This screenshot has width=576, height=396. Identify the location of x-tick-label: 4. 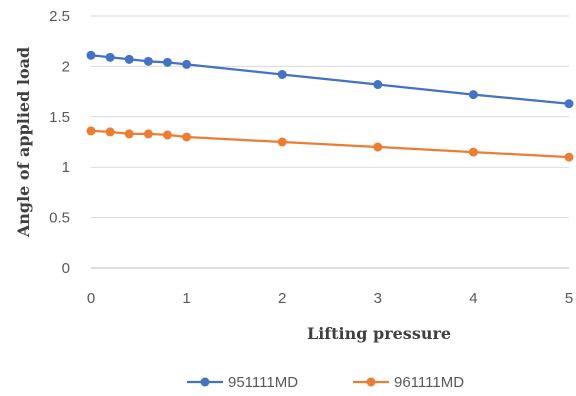
(473, 298).